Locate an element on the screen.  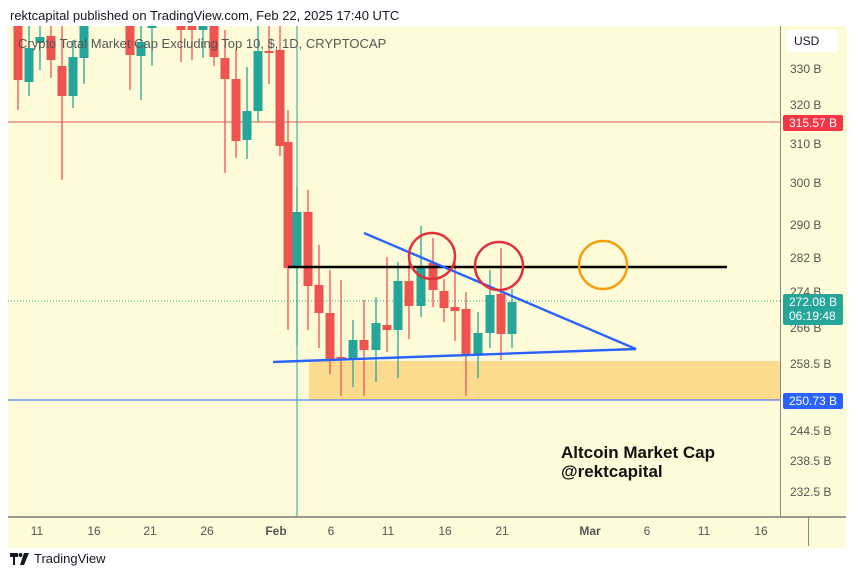
chart-annotation: Altcoin Market Cap @rektcapital is located at coordinates (638, 462).